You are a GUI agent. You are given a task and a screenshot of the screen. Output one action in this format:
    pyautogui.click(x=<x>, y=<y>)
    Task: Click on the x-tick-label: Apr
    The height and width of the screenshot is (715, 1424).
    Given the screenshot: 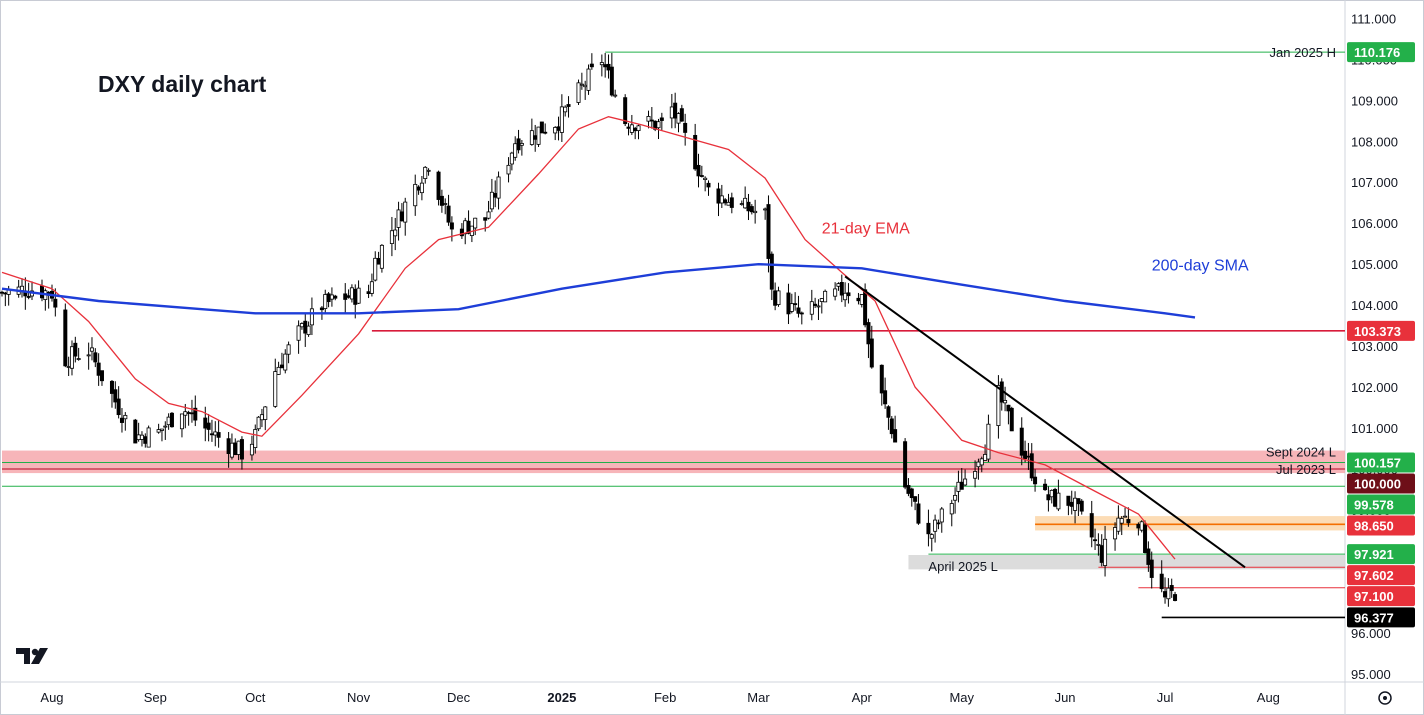 What is the action you would take?
    pyautogui.click(x=862, y=697)
    